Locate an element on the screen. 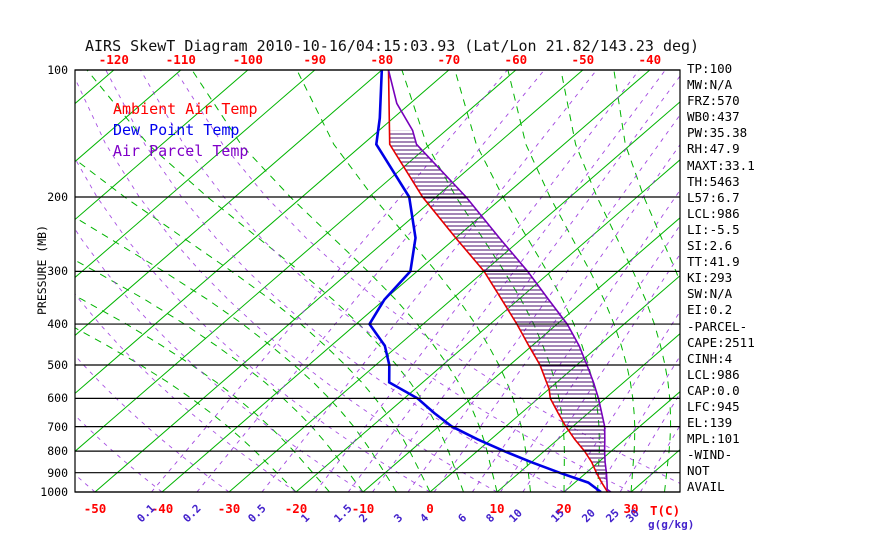 The width and height of the screenshot is (870, 560). stat-line: RH:47.9 is located at coordinates (713, 149).